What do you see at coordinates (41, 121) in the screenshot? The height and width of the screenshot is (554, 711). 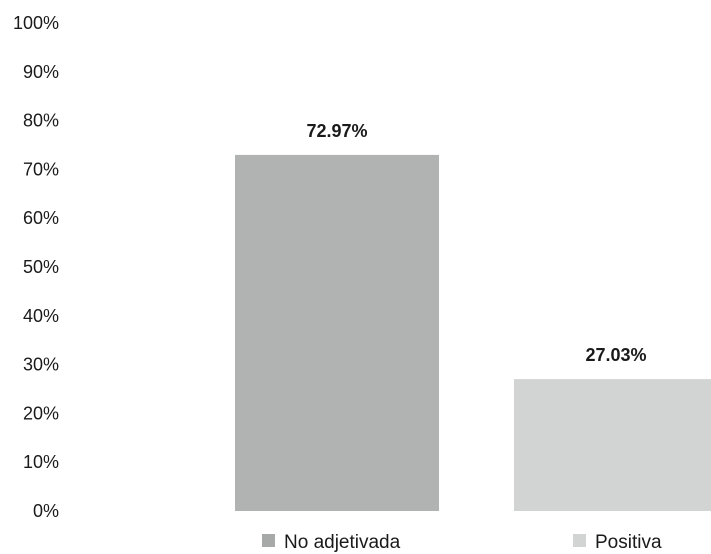 I see `y-tick-label: 80%` at bounding box center [41, 121].